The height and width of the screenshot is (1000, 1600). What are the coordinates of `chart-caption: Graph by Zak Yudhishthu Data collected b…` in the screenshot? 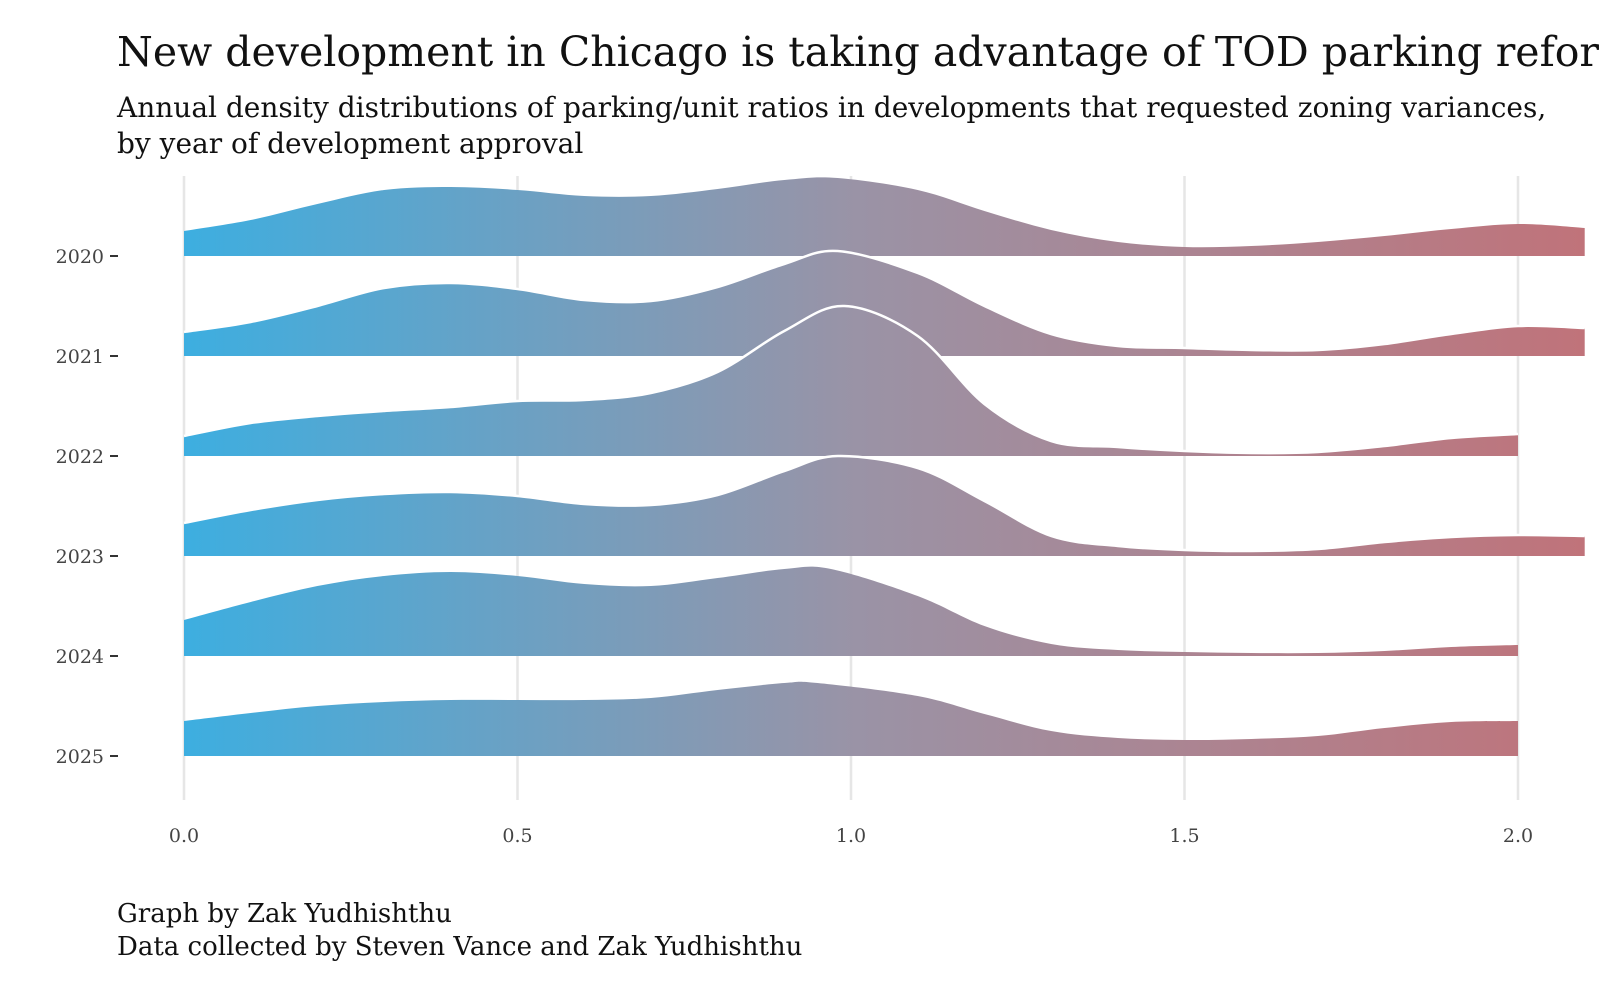 It's located at (459, 931).